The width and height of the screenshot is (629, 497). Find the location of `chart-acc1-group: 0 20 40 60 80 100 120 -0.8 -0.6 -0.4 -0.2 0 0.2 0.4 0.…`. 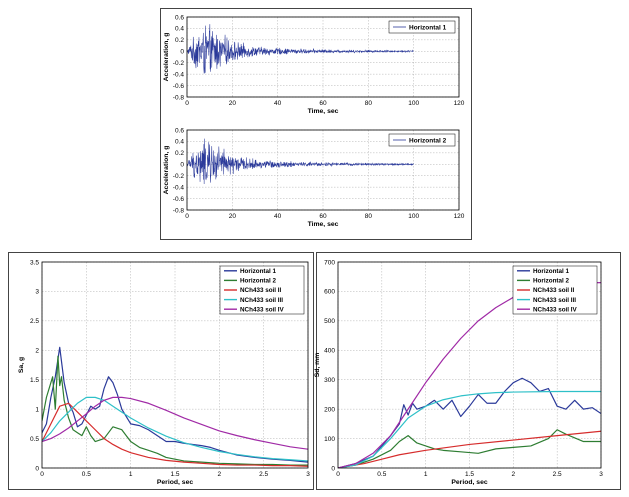

chart-acc1-group: 0 20 40 60 80 100 120 -0.8 -0.6 -0.4 -0.2 0 0.2 0.4 0.… is located at coordinates (314, 64).